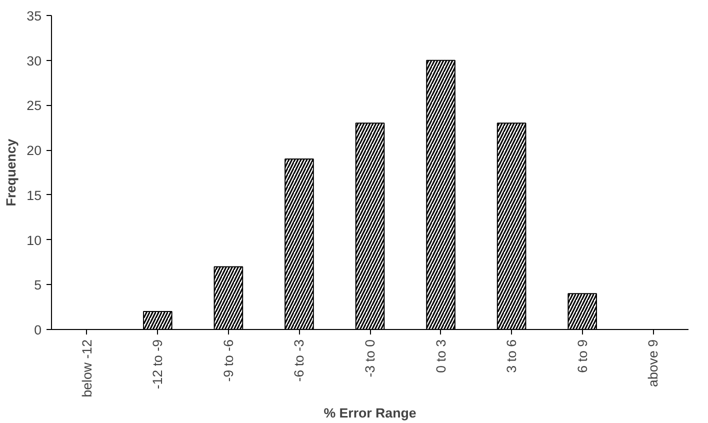  Describe the element at coordinates (370, 412) in the screenshot. I see `x-axis-title: % Error Range` at that location.